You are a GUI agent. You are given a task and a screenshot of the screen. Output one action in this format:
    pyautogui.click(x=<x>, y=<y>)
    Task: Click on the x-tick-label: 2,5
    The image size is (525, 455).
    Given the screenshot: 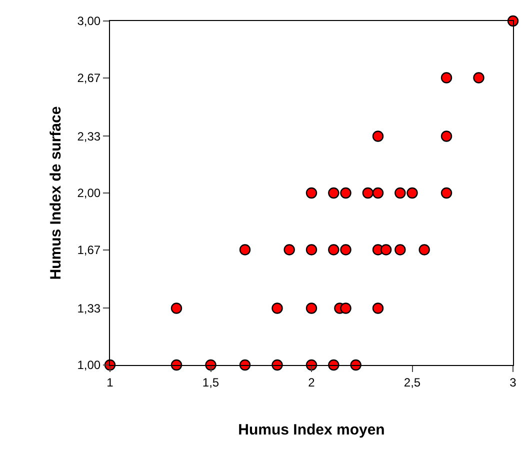 What is the action you would take?
    pyautogui.click(x=412, y=382)
    